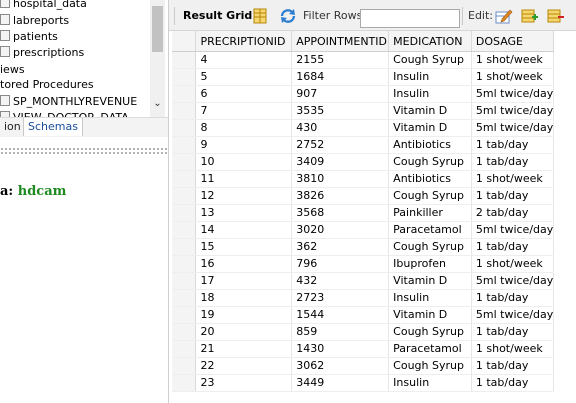 The height and width of the screenshot is (403, 576). Describe the element at coordinates (29, 37) in the screenshot. I see `tree-item: patients` at that location.